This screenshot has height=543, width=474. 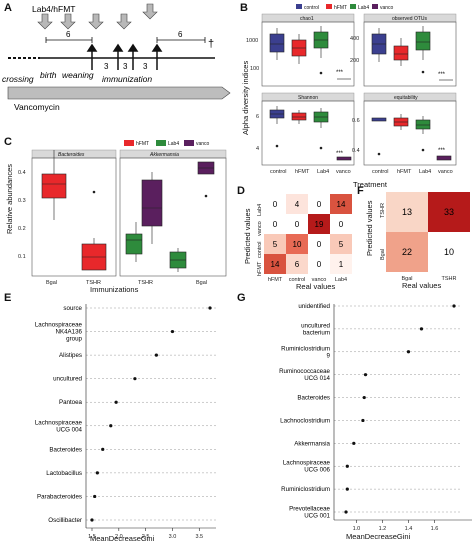 What do you see at coordinates (340, 154) in the screenshot?
I see `shannon-significance: ***` at bounding box center [340, 154].